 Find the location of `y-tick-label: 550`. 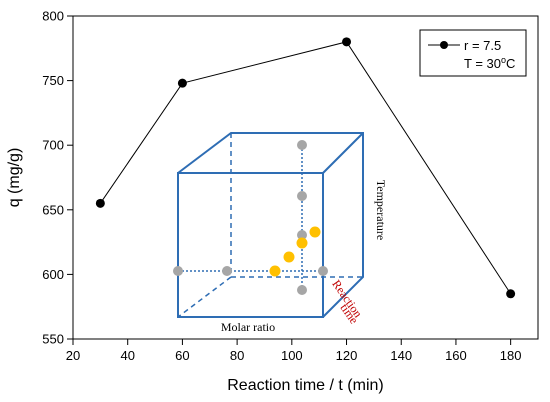

y-tick-label: 550 is located at coordinates (53, 339).